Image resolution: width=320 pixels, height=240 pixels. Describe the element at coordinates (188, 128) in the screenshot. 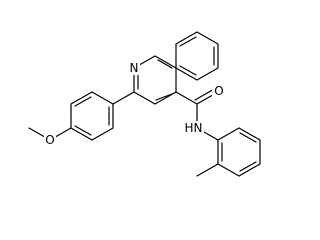

I see `atom-label: H` at that location.